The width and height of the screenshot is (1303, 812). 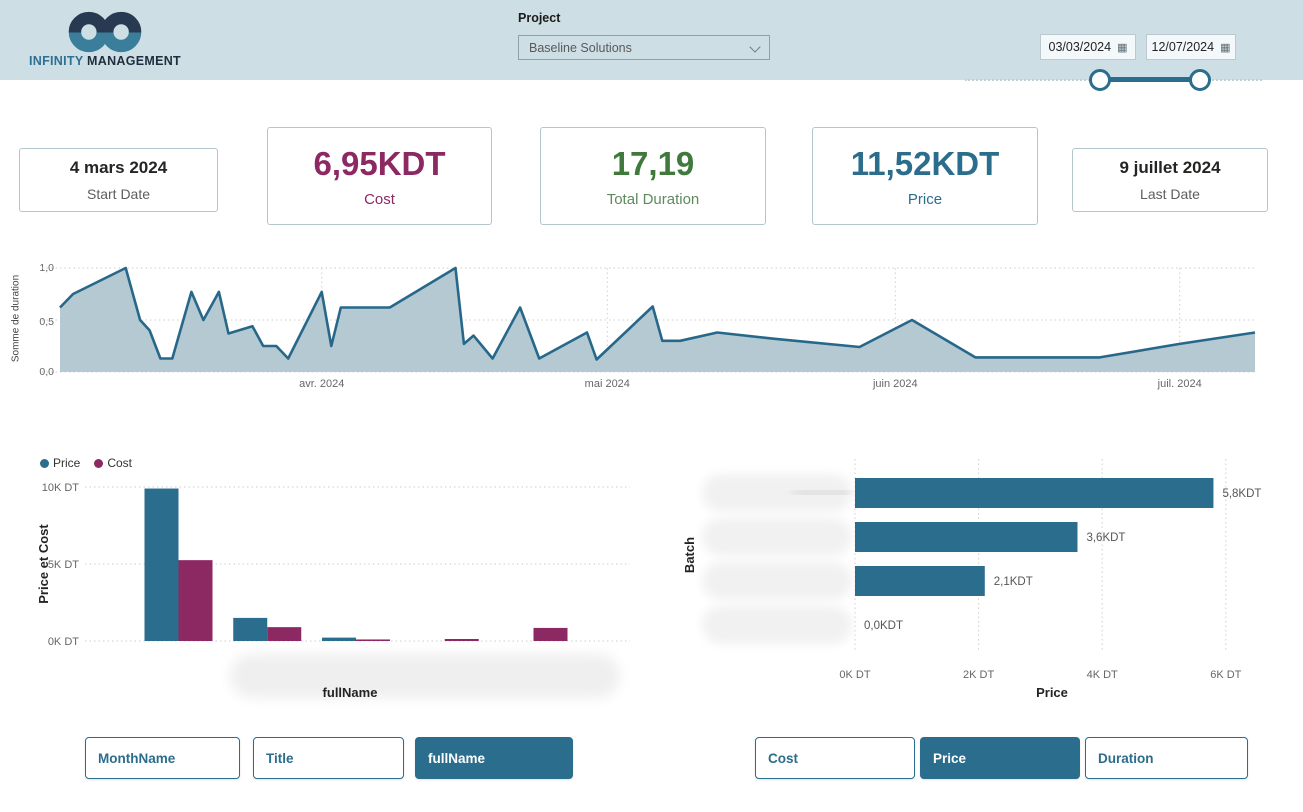 I want to click on x-axis-label: juil. 2024, so click(x=1179, y=384).